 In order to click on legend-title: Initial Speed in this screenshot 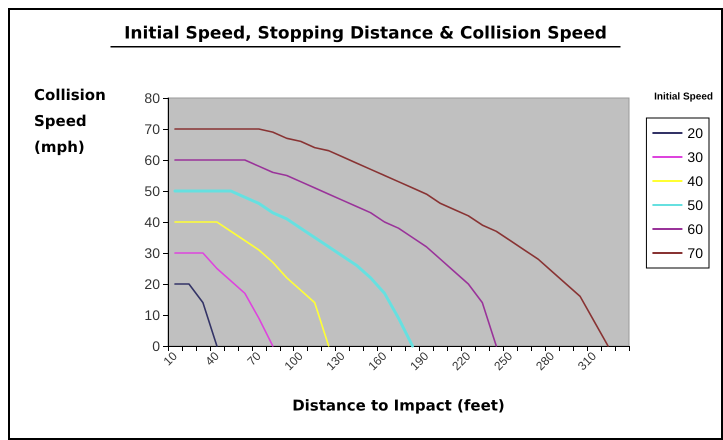, I will do `click(684, 97)`.